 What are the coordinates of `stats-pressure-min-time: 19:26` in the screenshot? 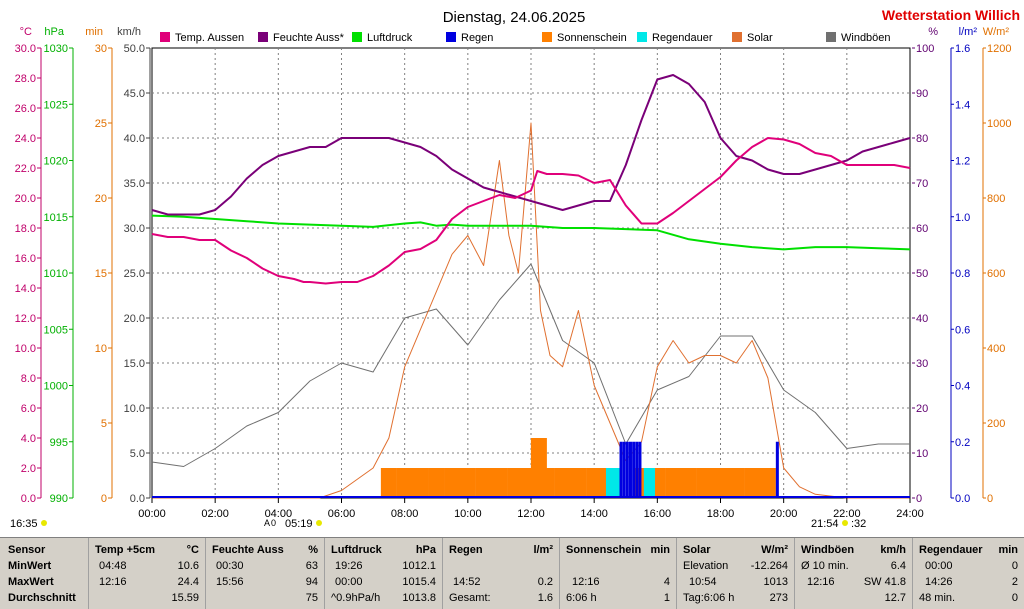 It's located at (349, 566).